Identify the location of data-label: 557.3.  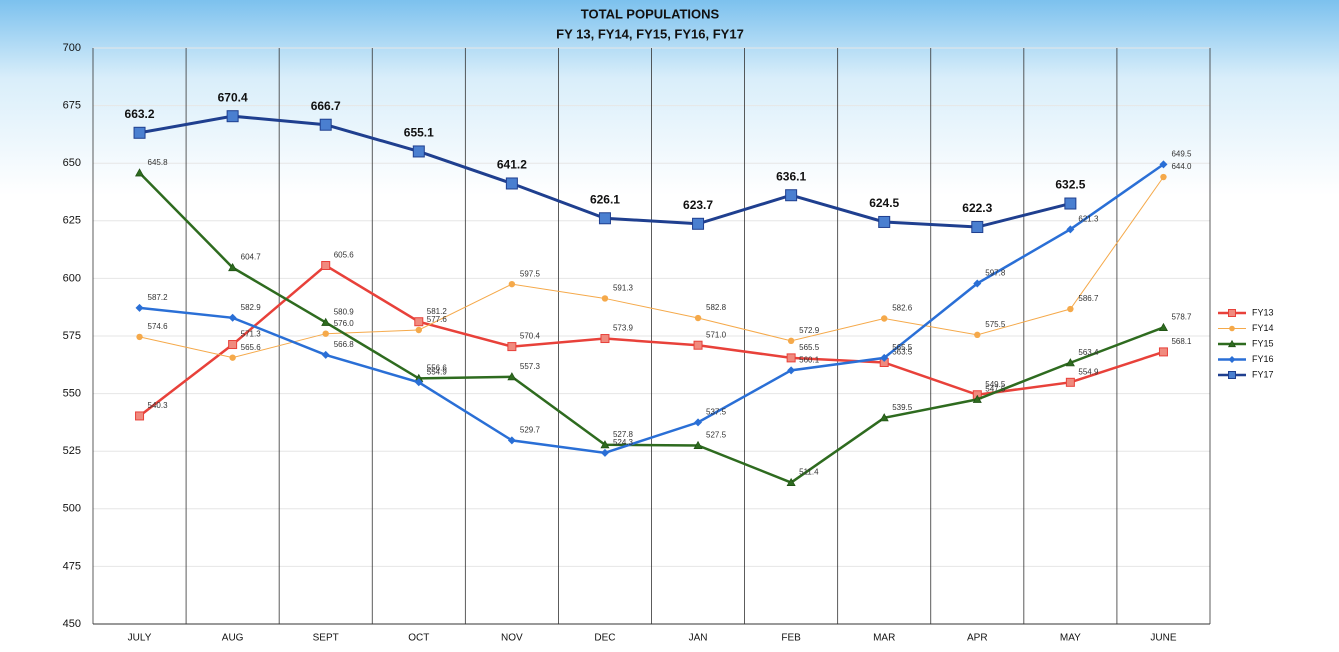
(530, 366).